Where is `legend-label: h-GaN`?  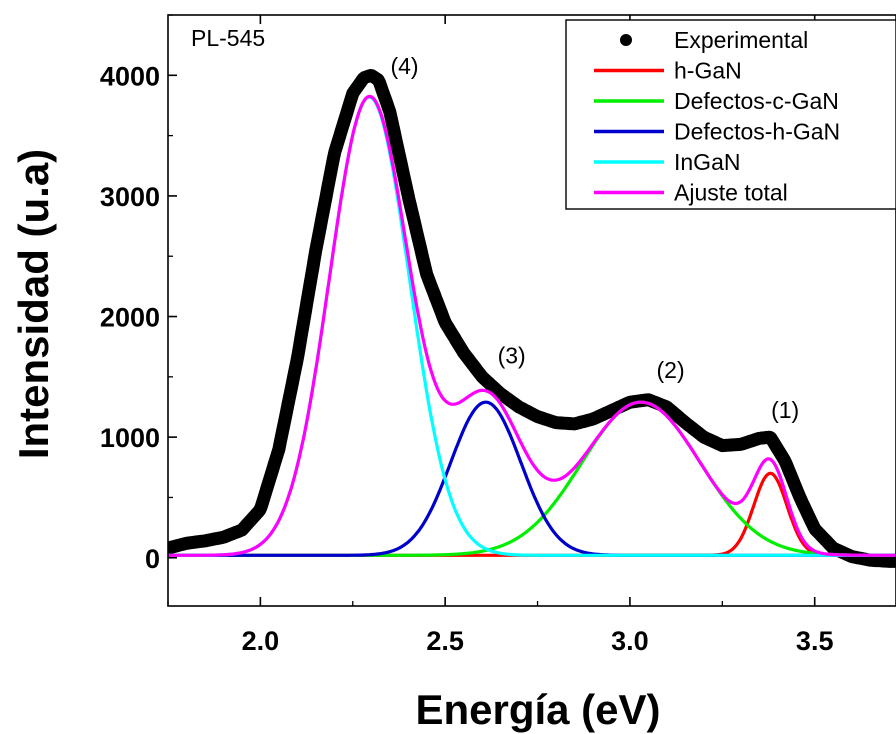 legend-label: h-GaN is located at coordinates (708, 71).